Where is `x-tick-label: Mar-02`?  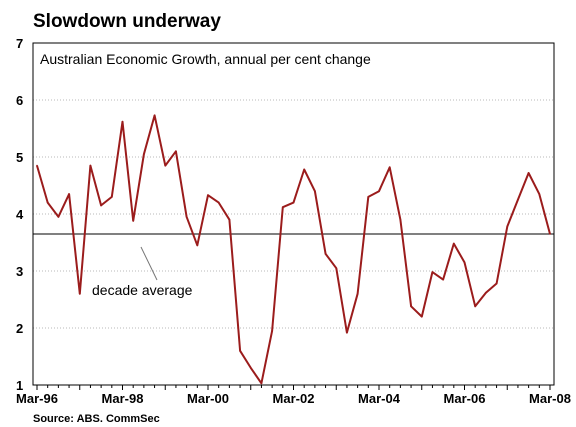
x-tick-label: Mar-02 is located at coordinates (294, 398).